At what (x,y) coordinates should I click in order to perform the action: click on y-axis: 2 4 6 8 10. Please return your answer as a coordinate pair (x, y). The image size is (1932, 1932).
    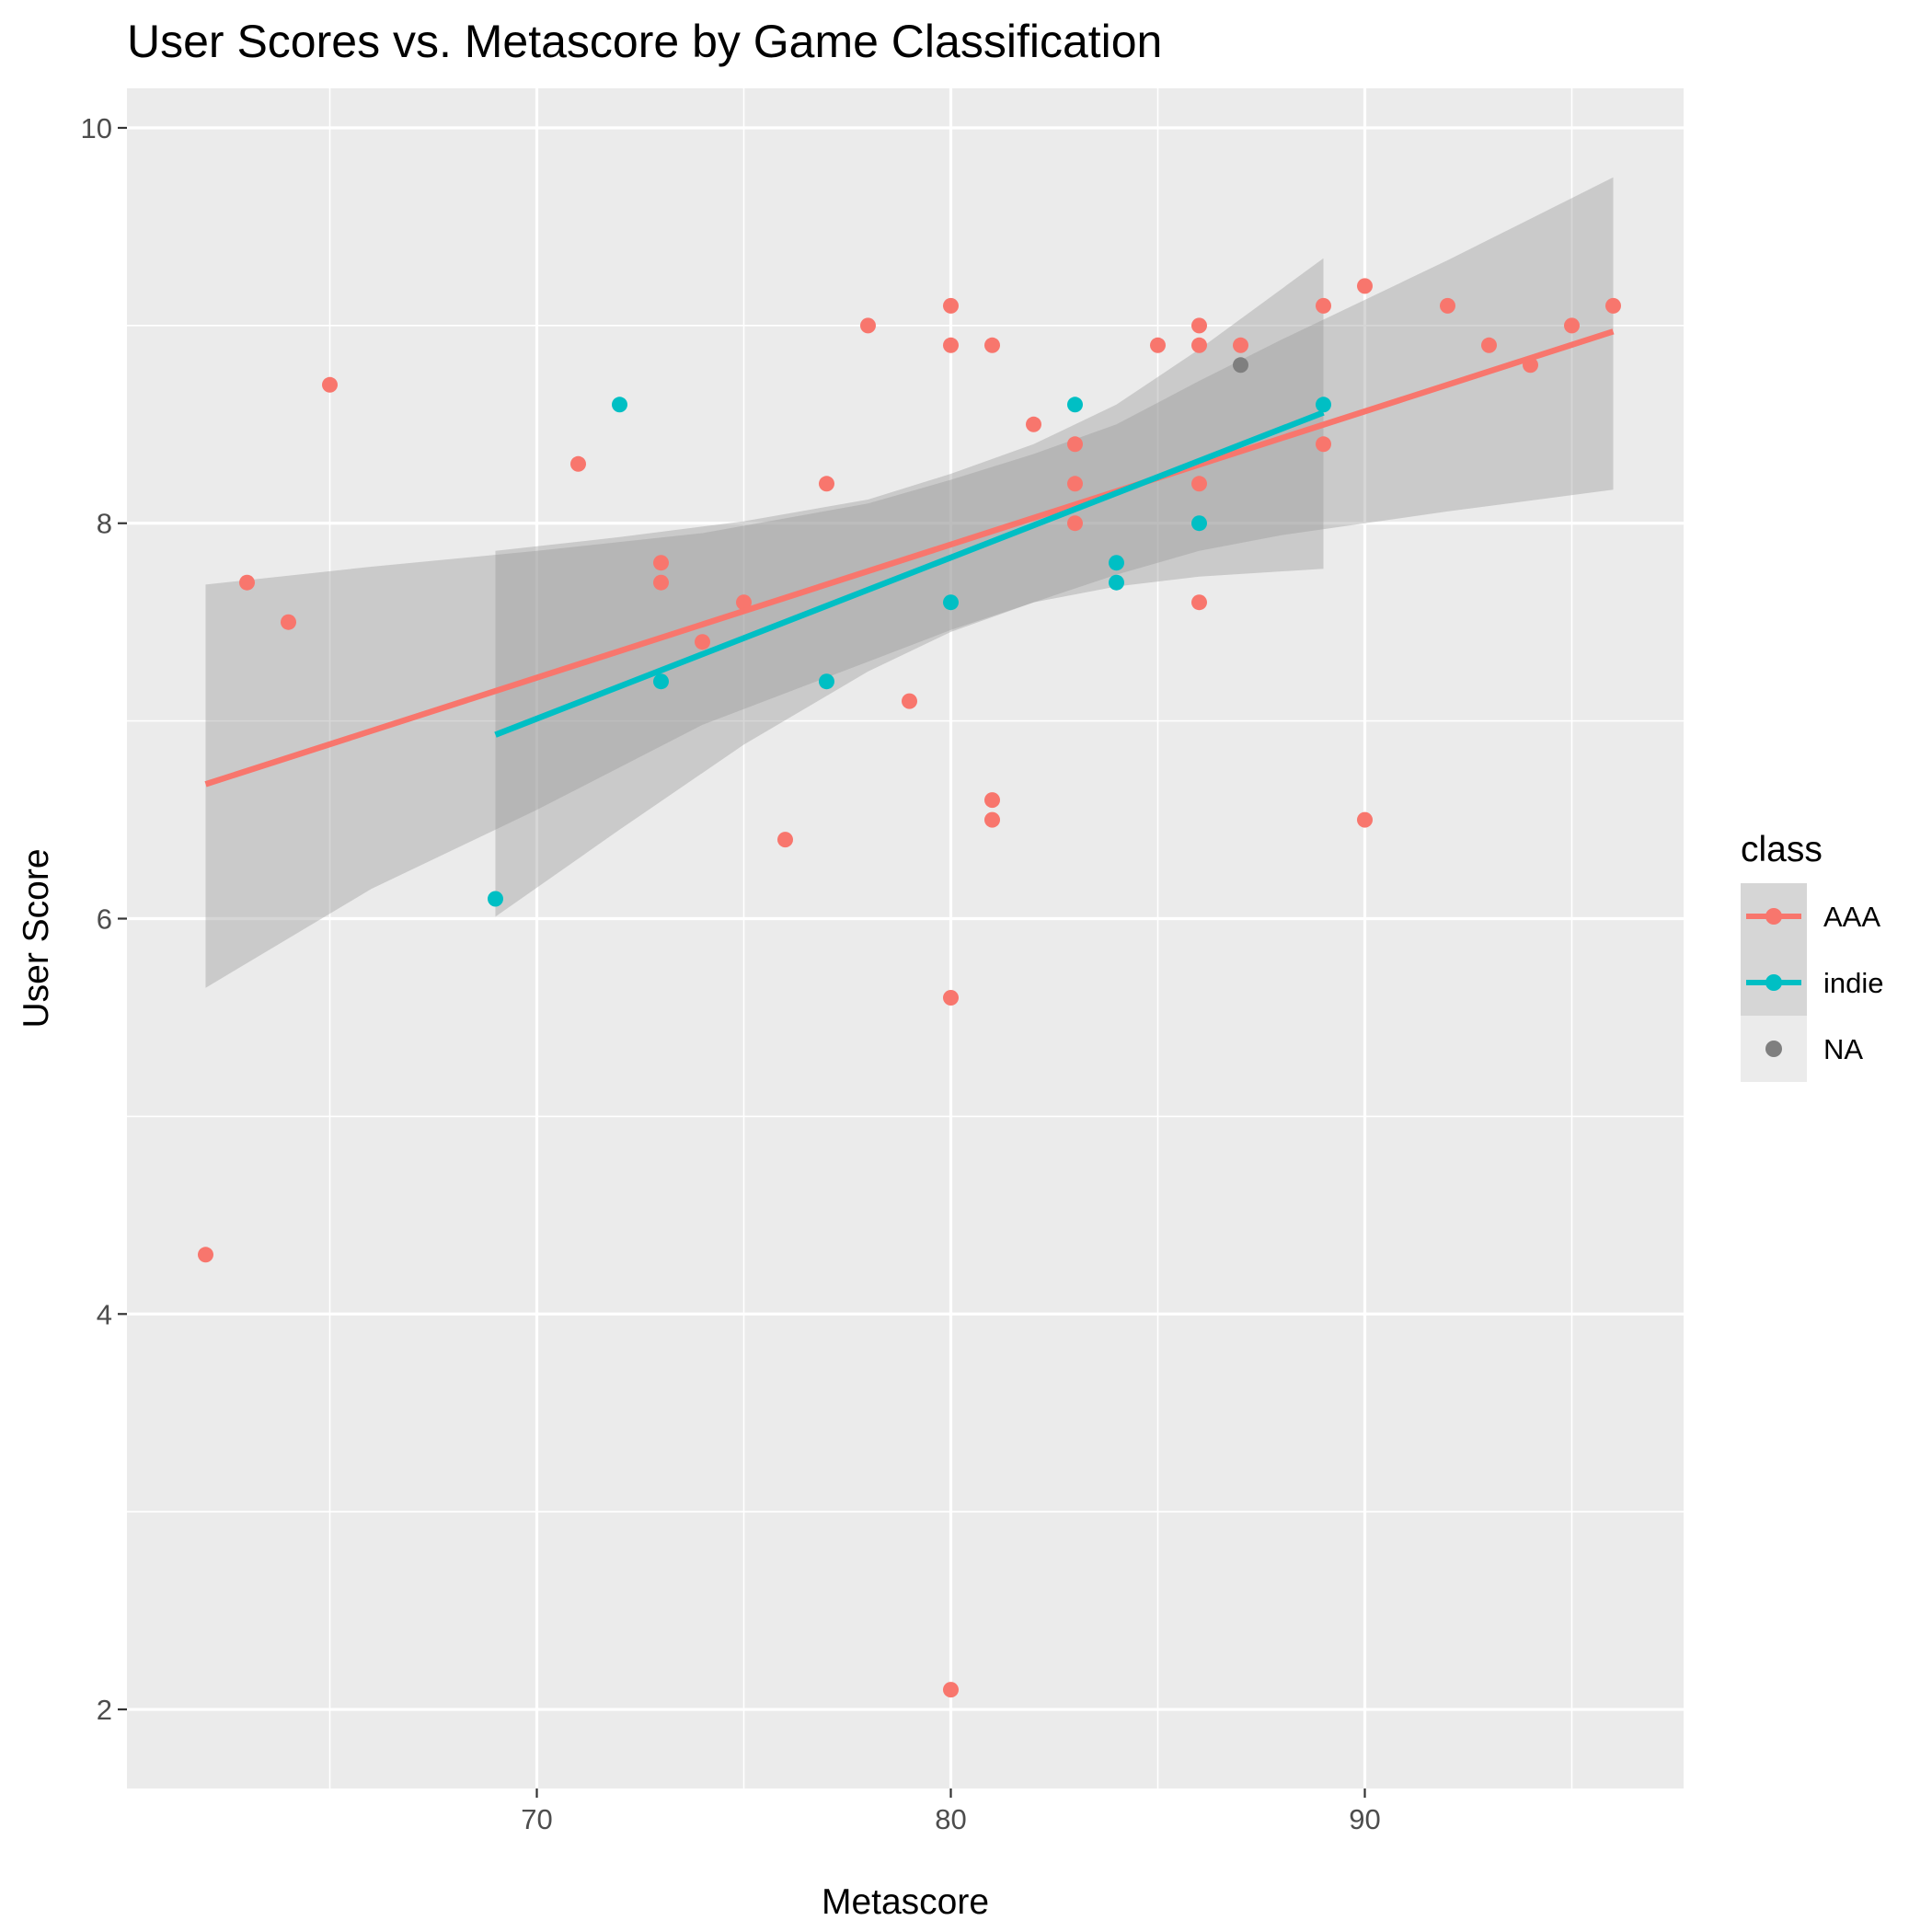
    Looking at the image, I should click on (104, 919).